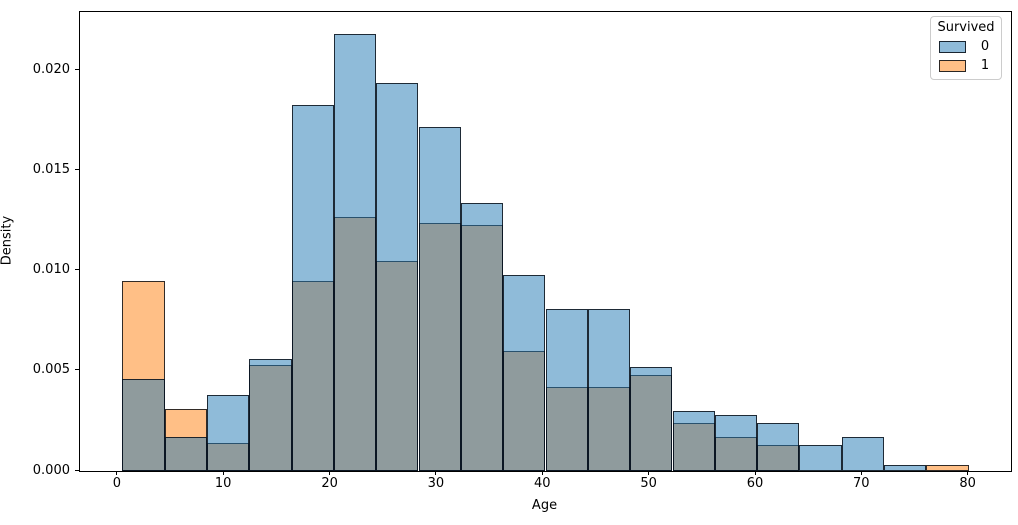  Describe the element at coordinates (736, 442) in the screenshot. I see `histogram-bar-survived0-bin14` at that location.